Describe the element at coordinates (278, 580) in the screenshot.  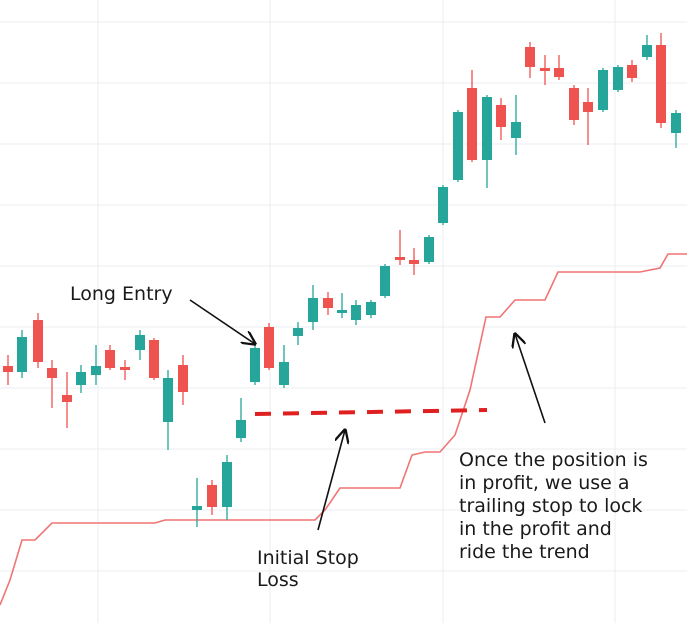
I see `note: Loss` at that location.